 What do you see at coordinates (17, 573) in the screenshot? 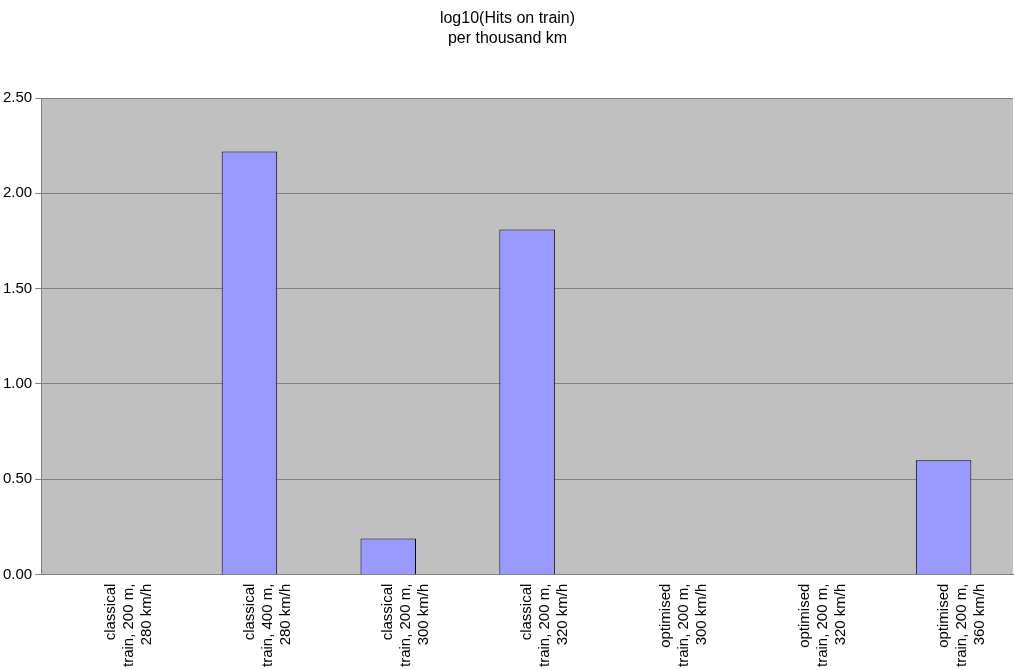
I see `y-tick-label: 0.00` at bounding box center [17, 573].